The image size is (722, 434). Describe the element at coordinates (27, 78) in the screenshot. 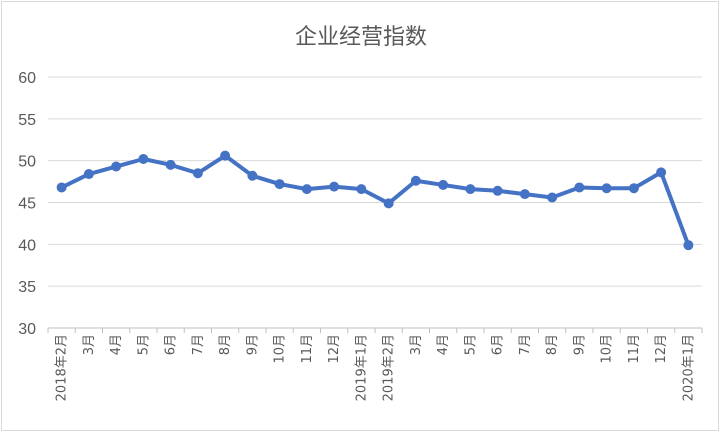

I see `y-tick-label: 60` at that location.